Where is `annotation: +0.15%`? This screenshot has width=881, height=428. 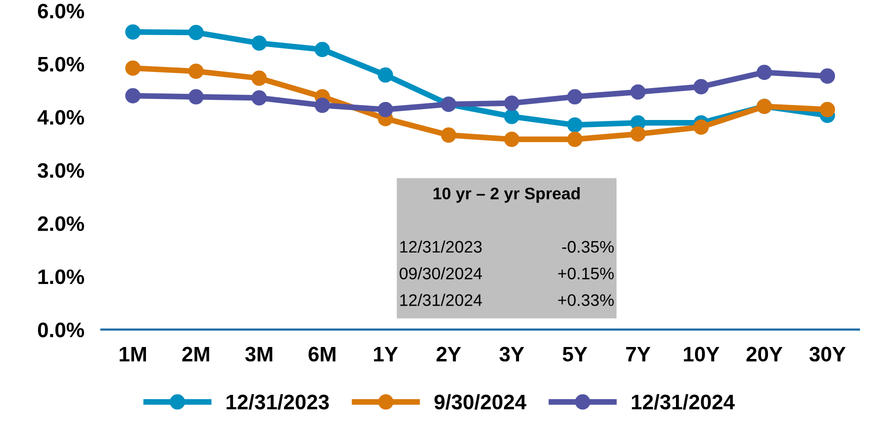 annotation: +0.15% is located at coordinates (586, 274).